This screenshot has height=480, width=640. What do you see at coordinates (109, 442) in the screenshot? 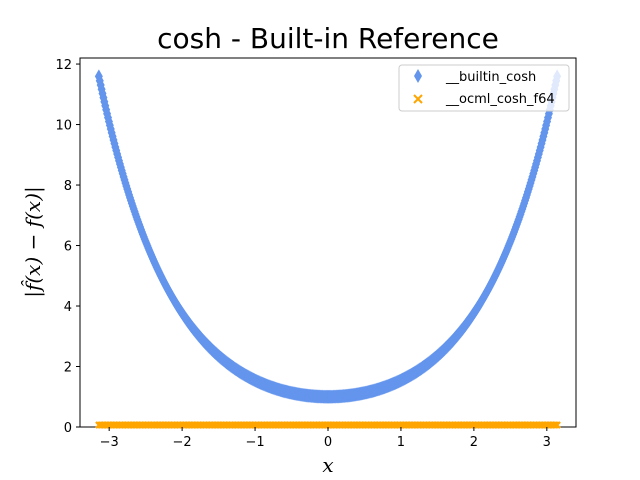
I see `x-tick-label: −3` at bounding box center [109, 442].